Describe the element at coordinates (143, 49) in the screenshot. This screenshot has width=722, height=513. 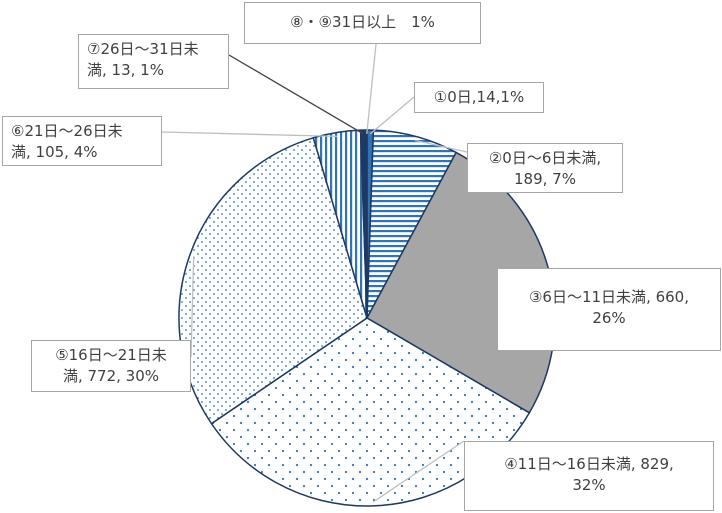
I see `data-label-line: ⑦26日～31日未` at that location.